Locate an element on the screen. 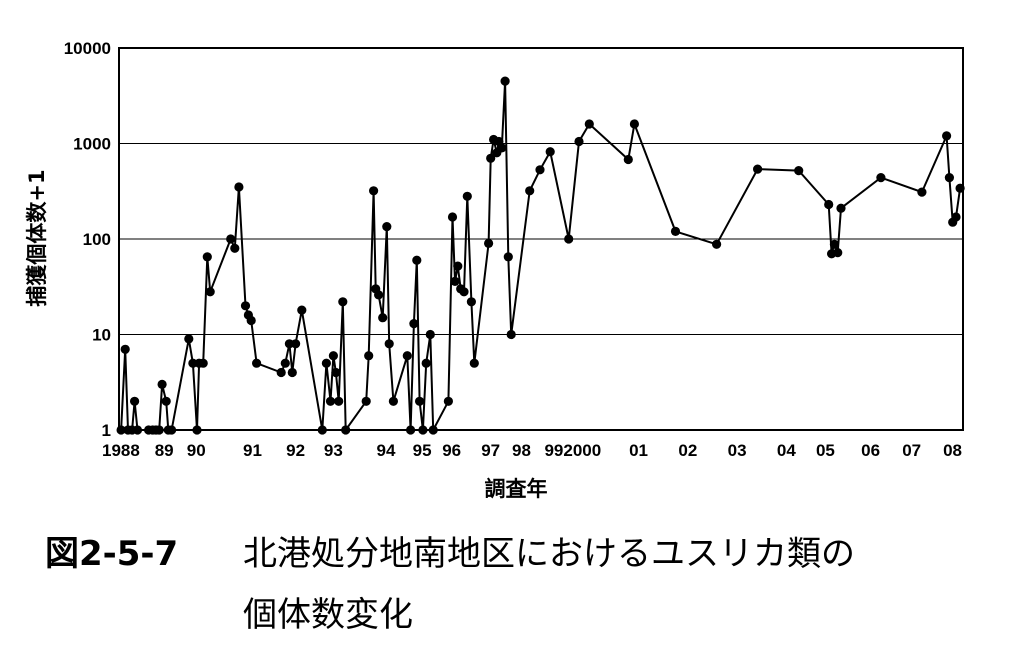 This screenshot has height=662, width=1024. x-tick-label: 01 is located at coordinates (638, 450).